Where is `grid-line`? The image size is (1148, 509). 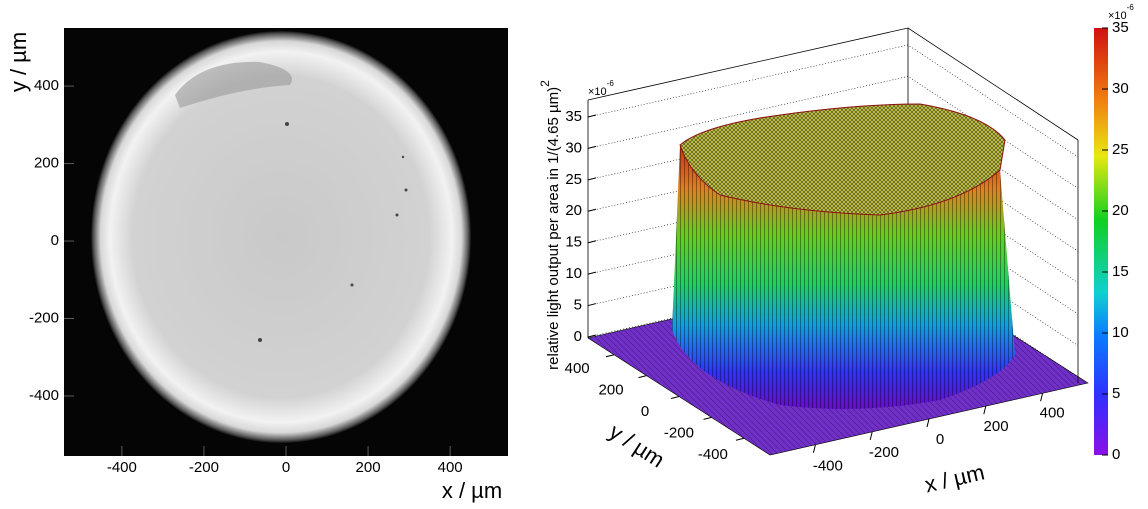
grid-line is located at coordinates (833, 101).